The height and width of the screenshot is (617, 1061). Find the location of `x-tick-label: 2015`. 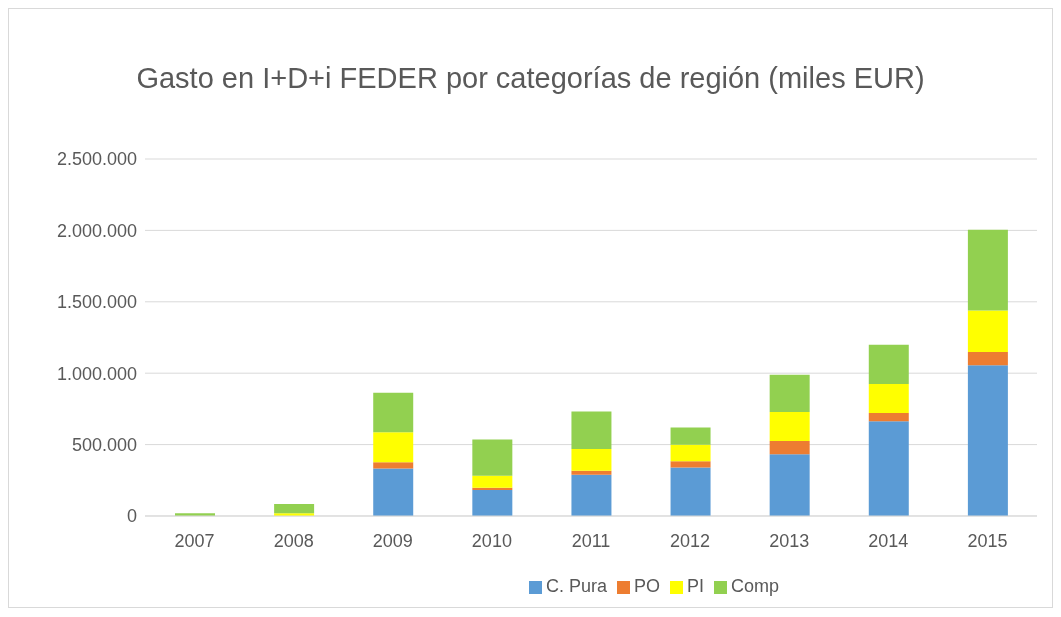

x-tick-label: 2015 is located at coordinates (987, 540).